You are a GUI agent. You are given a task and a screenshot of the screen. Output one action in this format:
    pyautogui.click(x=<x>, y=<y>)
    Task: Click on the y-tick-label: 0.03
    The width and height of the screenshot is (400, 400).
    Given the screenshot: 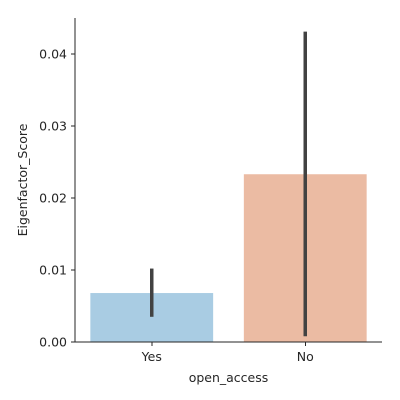 What is the action you would take?
    pyautogui.click(x=53, y=126)
    